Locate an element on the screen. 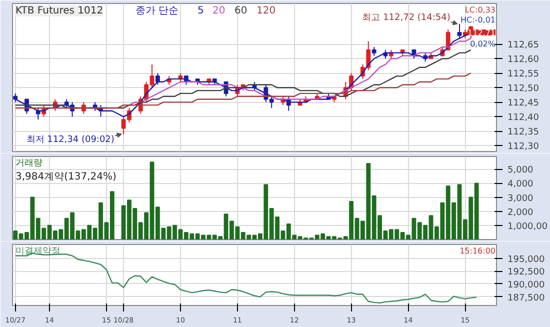 The height and width of the screenshot is (327, 550). y-tick-label: 2,000 is located at coordinates (521, 213).